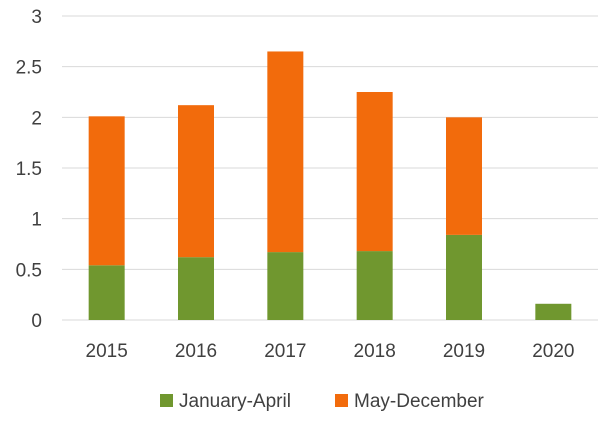 This screenshot has width=615, height=424. Describe the element at coordinates (107, 351) in the screenshot. I see `x-tick-label: 2015` at that location.